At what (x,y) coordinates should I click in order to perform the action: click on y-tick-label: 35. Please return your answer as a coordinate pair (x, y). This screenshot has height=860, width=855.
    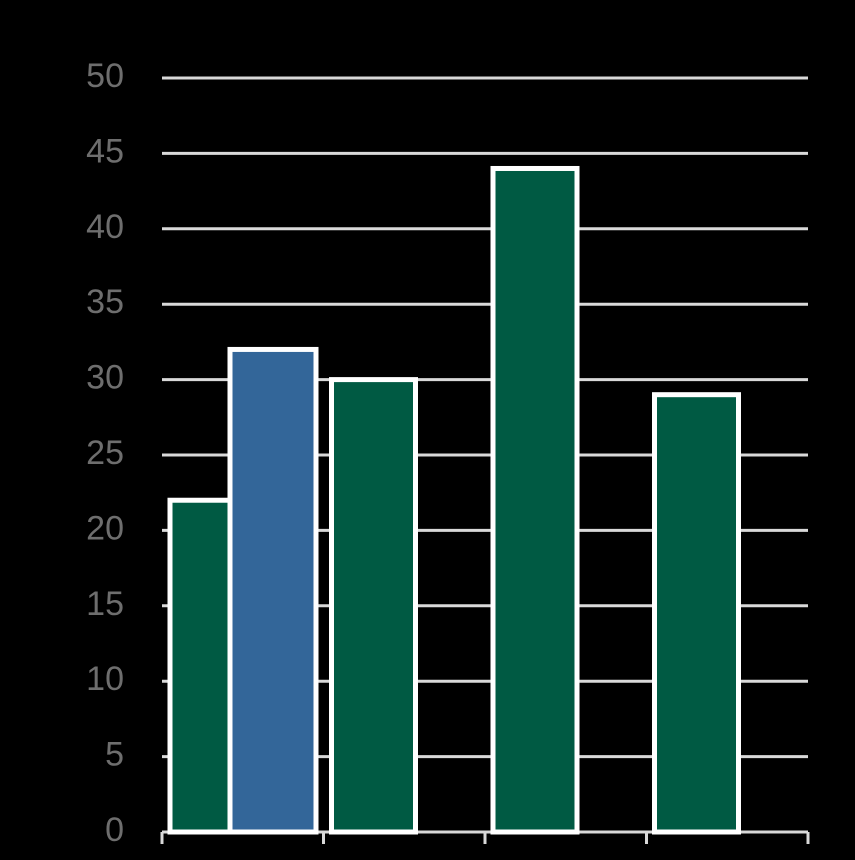
    Looking at the image, I should click on (105, 302).